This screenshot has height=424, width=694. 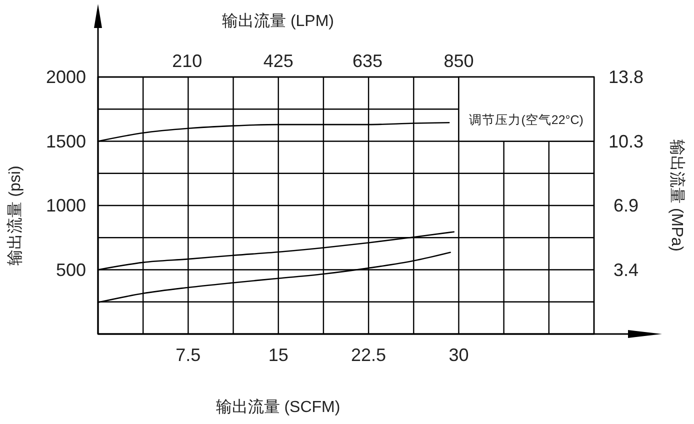 I want to click on x2-tick-label: 425, so click(x=278, y=61).